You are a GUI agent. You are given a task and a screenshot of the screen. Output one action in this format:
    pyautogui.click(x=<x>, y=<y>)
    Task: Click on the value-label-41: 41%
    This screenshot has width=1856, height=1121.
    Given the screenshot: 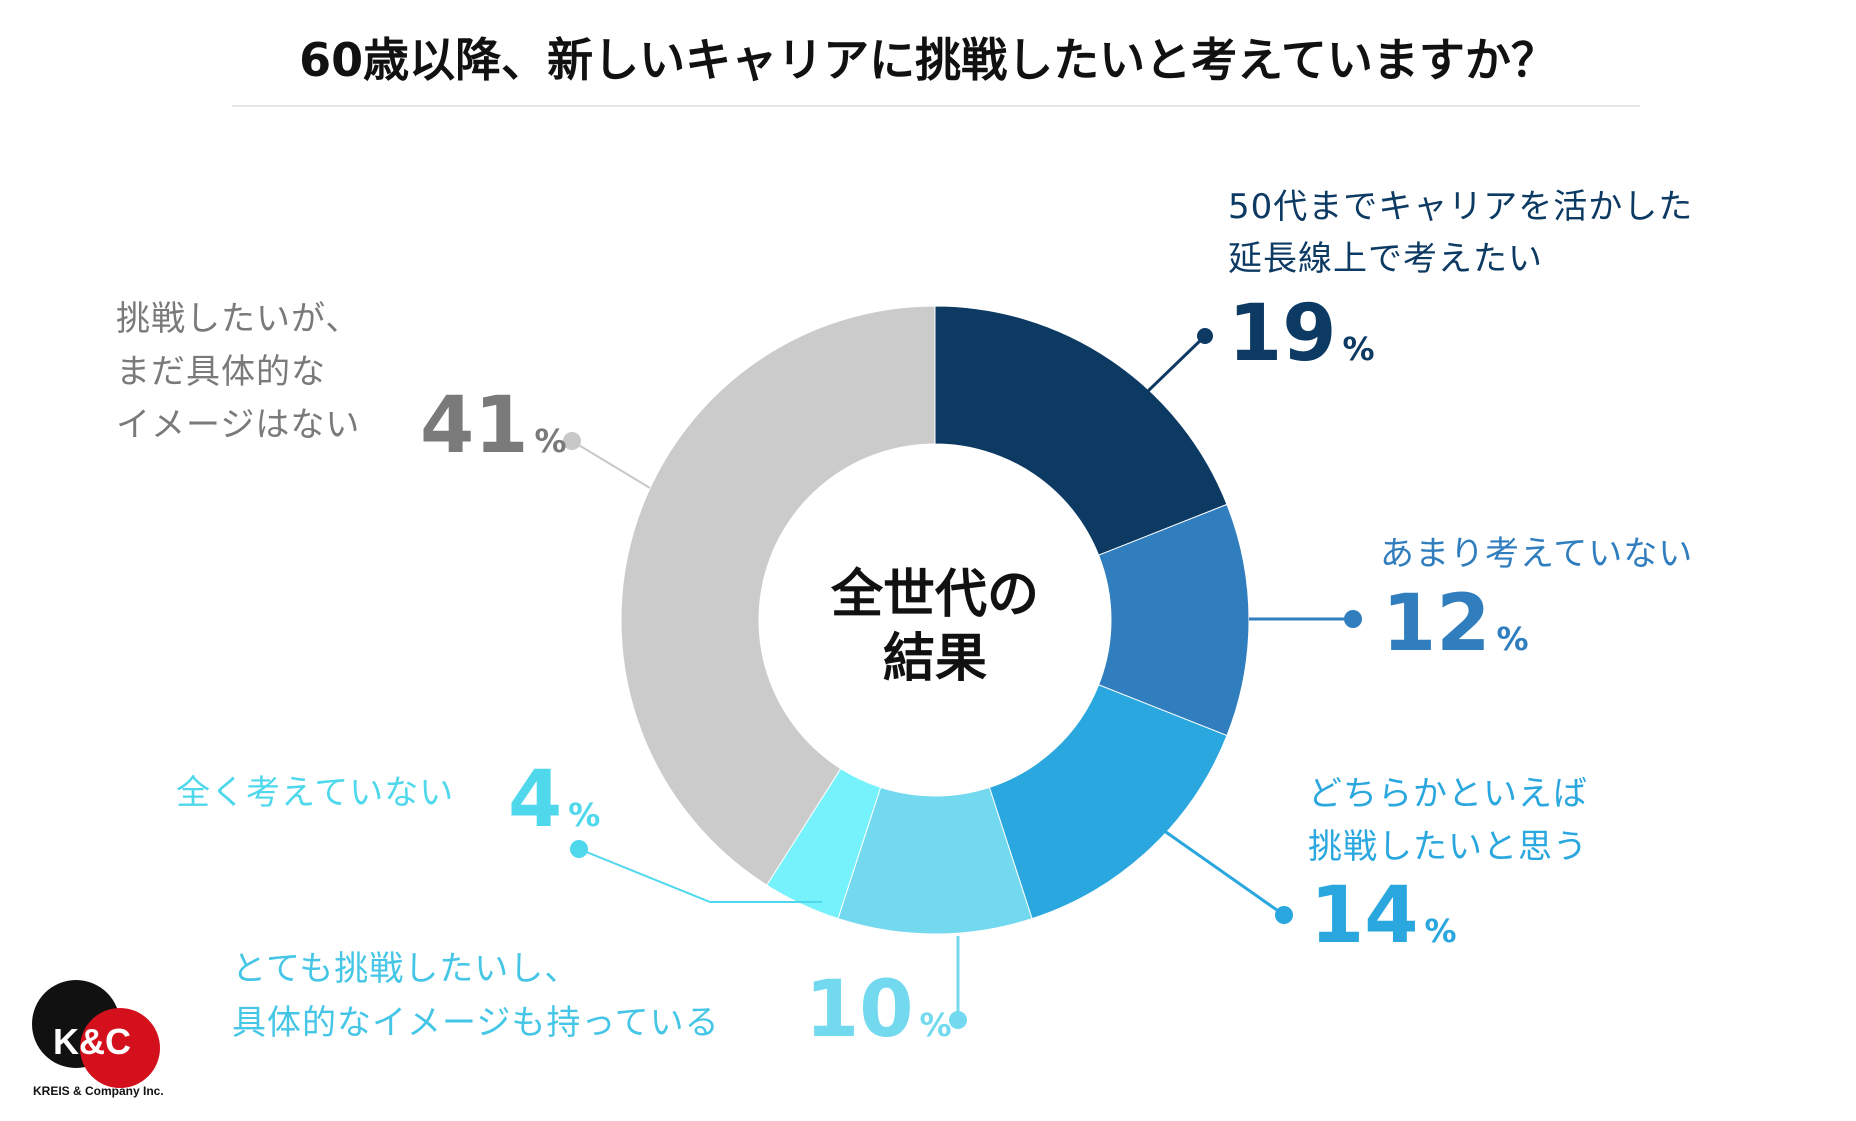 What is the action you would take?
    pyautogui.click(x=493, y=426)
    